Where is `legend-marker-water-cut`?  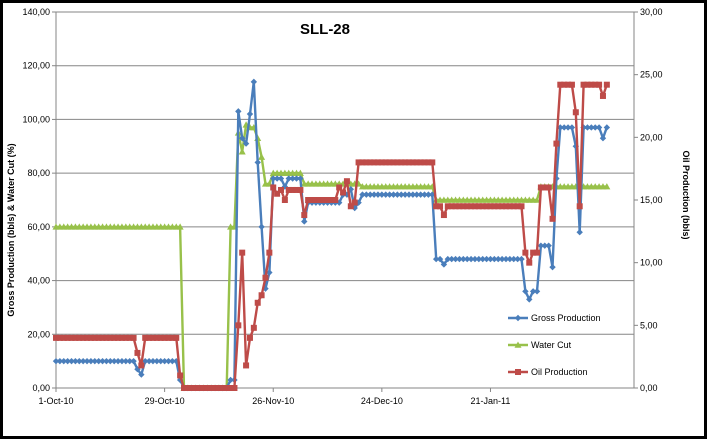 legend-marker-water-cut is located at coordinates (518, 344).